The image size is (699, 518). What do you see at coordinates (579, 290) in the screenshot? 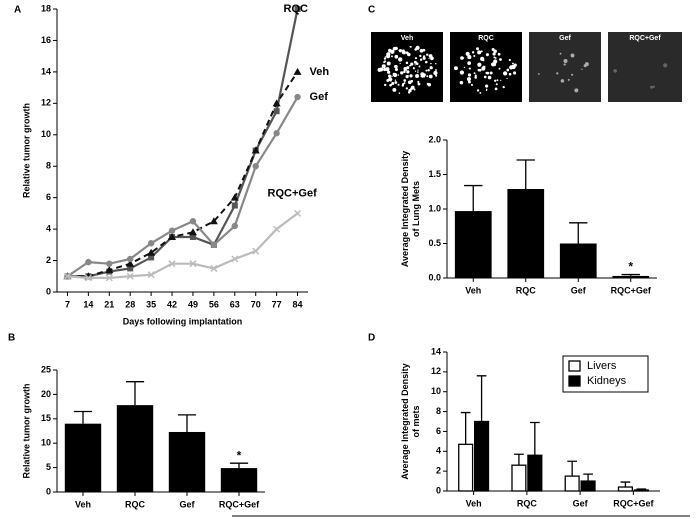
I see `x-tick-label: Gef` at bounding box center [579, 290].